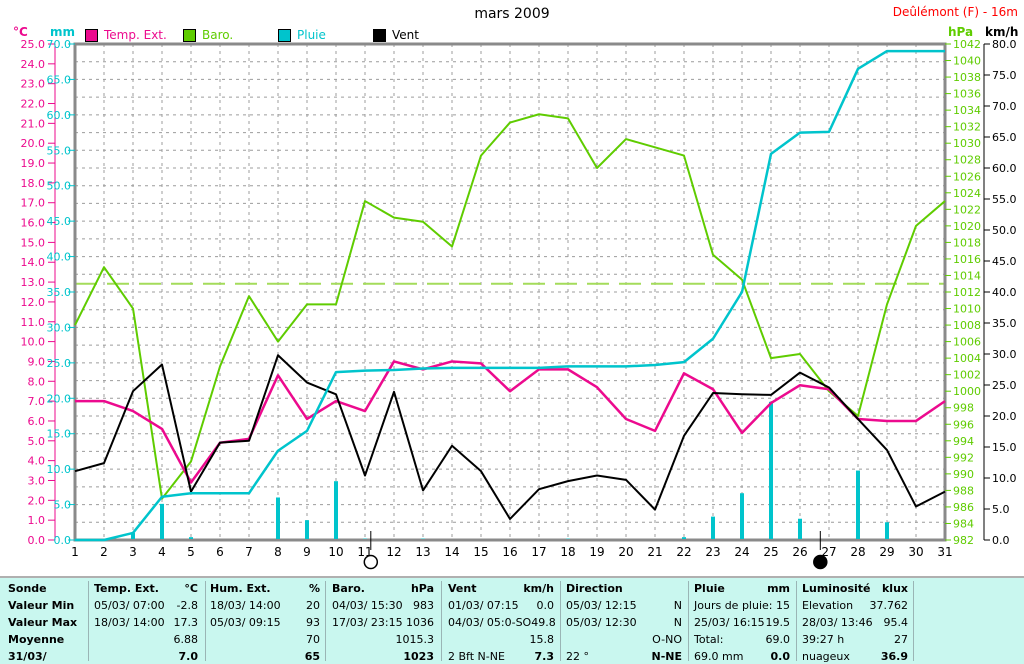 The image size is (1024, 664). I want to click on table-cell-label: 25/03/ 16:15, so click(729, 622).